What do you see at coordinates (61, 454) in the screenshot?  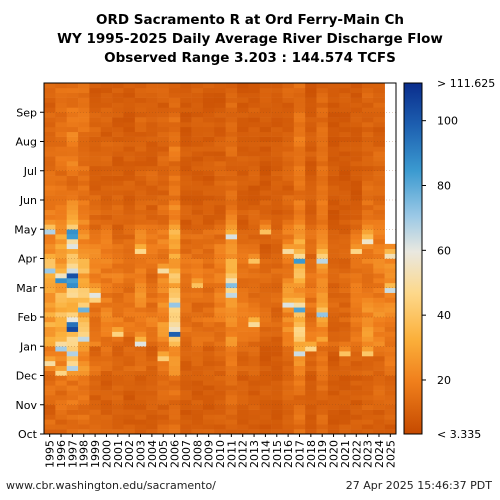 I see `x-tick-label: 1996` at bounding box center [61, 454].